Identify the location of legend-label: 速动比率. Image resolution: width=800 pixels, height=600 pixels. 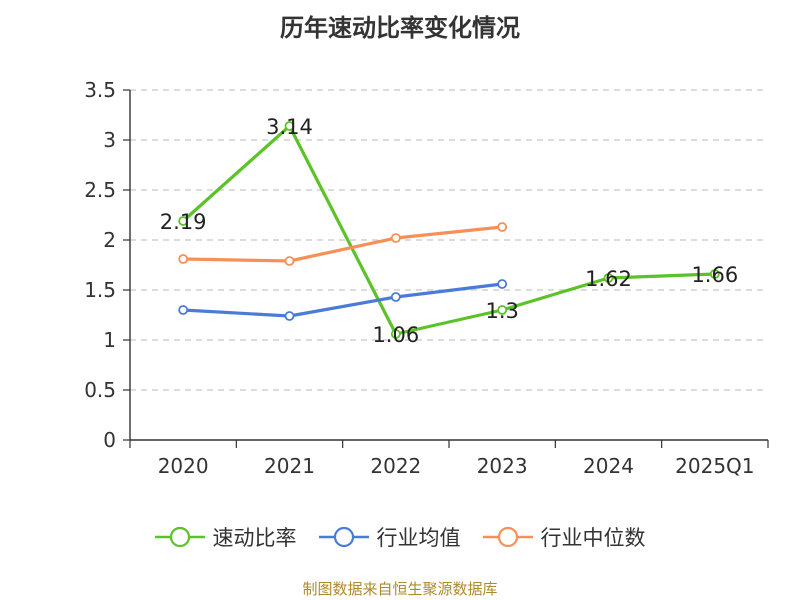
(254, 538).